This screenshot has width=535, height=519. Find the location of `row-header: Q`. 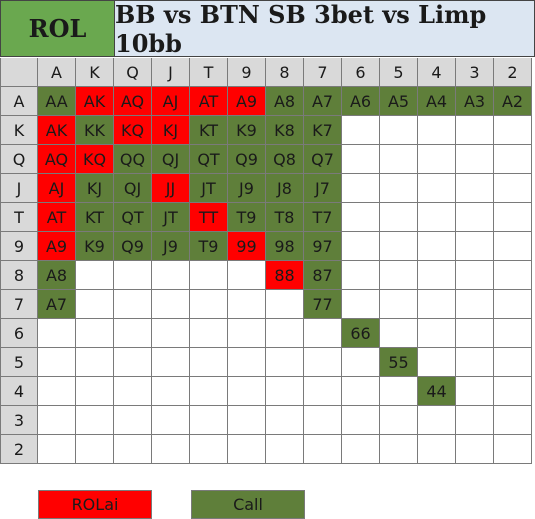

row-header: Q is located at coordinates (19, 159).